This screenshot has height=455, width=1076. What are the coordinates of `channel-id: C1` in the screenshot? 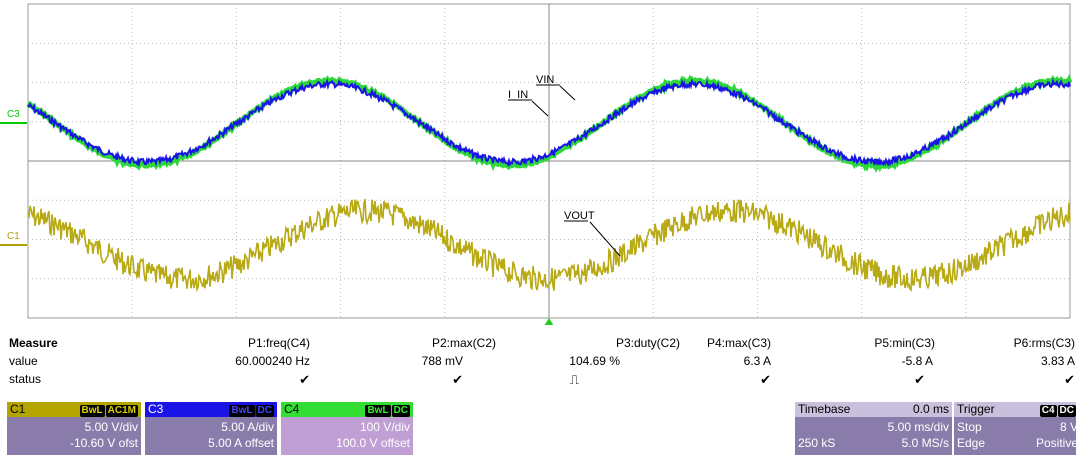 It's located at (18, 409).